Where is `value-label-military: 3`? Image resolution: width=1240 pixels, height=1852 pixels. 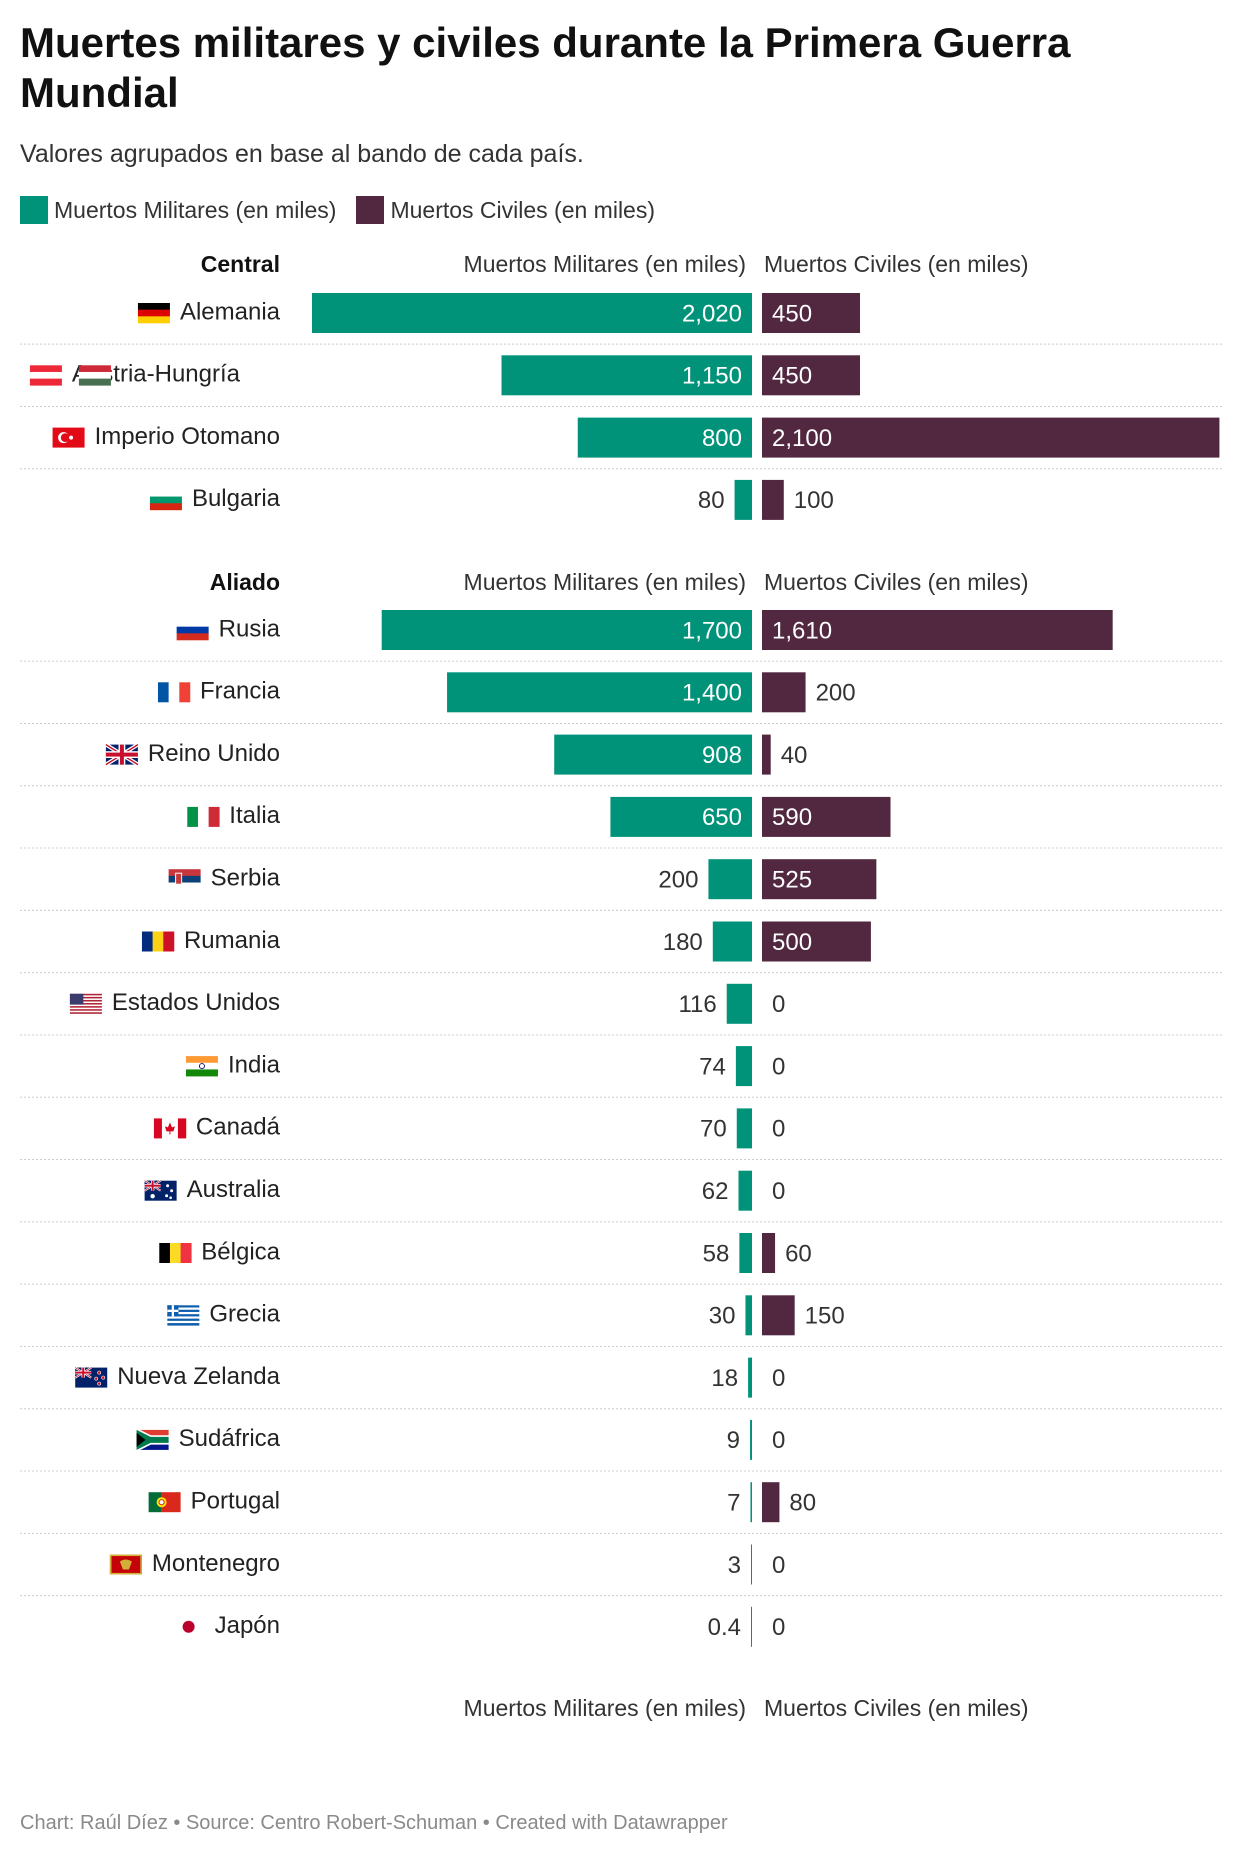 value-label-military: 3 is located at coordinates (734, 1565).